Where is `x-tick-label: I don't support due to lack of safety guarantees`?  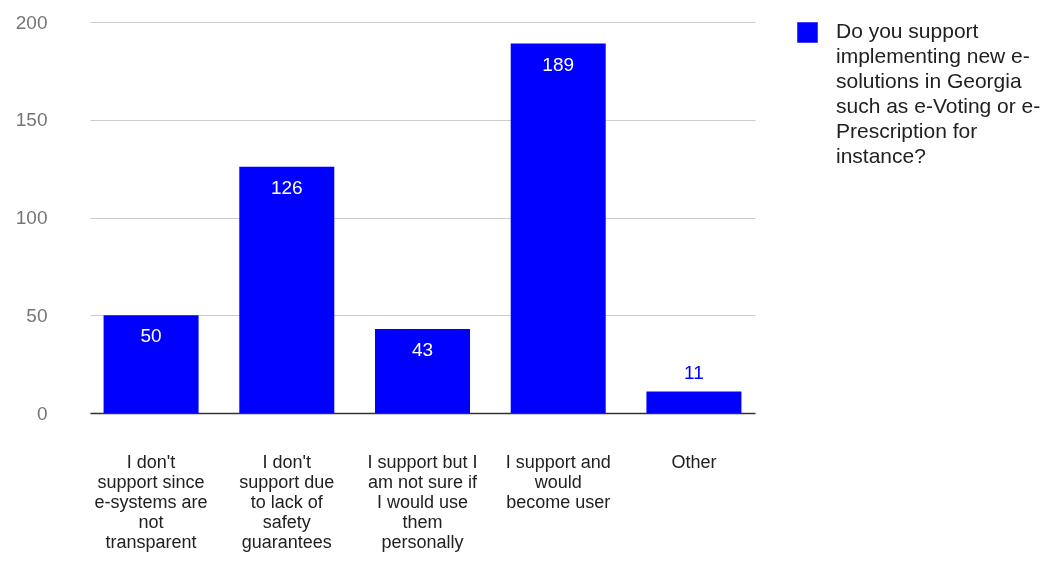
x-tick-label: I don't support due to lack of safety guarantees is located at coordinates (287, 501).